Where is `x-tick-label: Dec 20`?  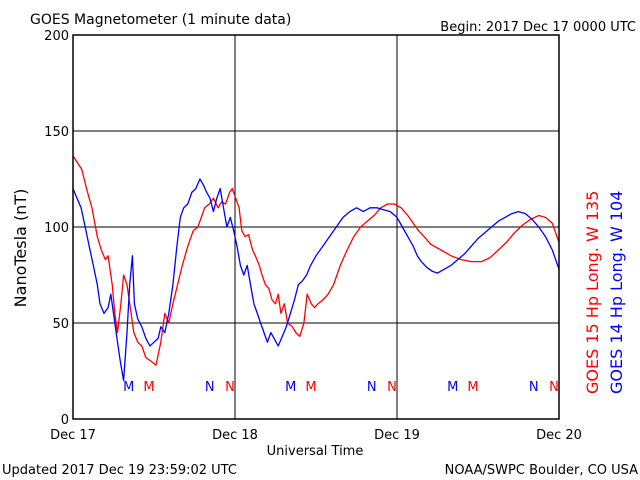 x-tick-label: Dec 20 is located at coordinates (559, 435).